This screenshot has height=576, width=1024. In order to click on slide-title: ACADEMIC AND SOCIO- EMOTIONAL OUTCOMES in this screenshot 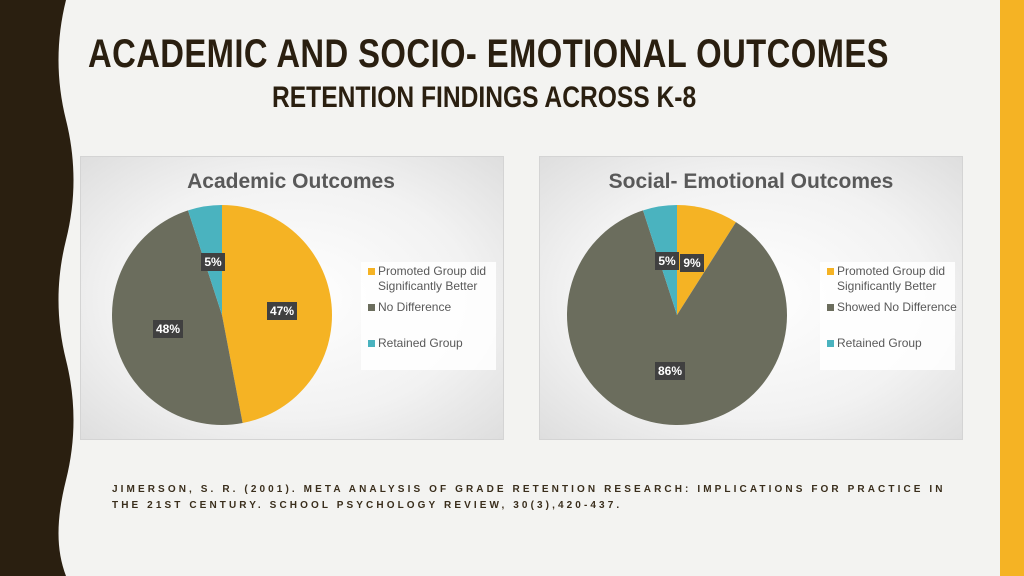, I will do `click(488, 54)`.